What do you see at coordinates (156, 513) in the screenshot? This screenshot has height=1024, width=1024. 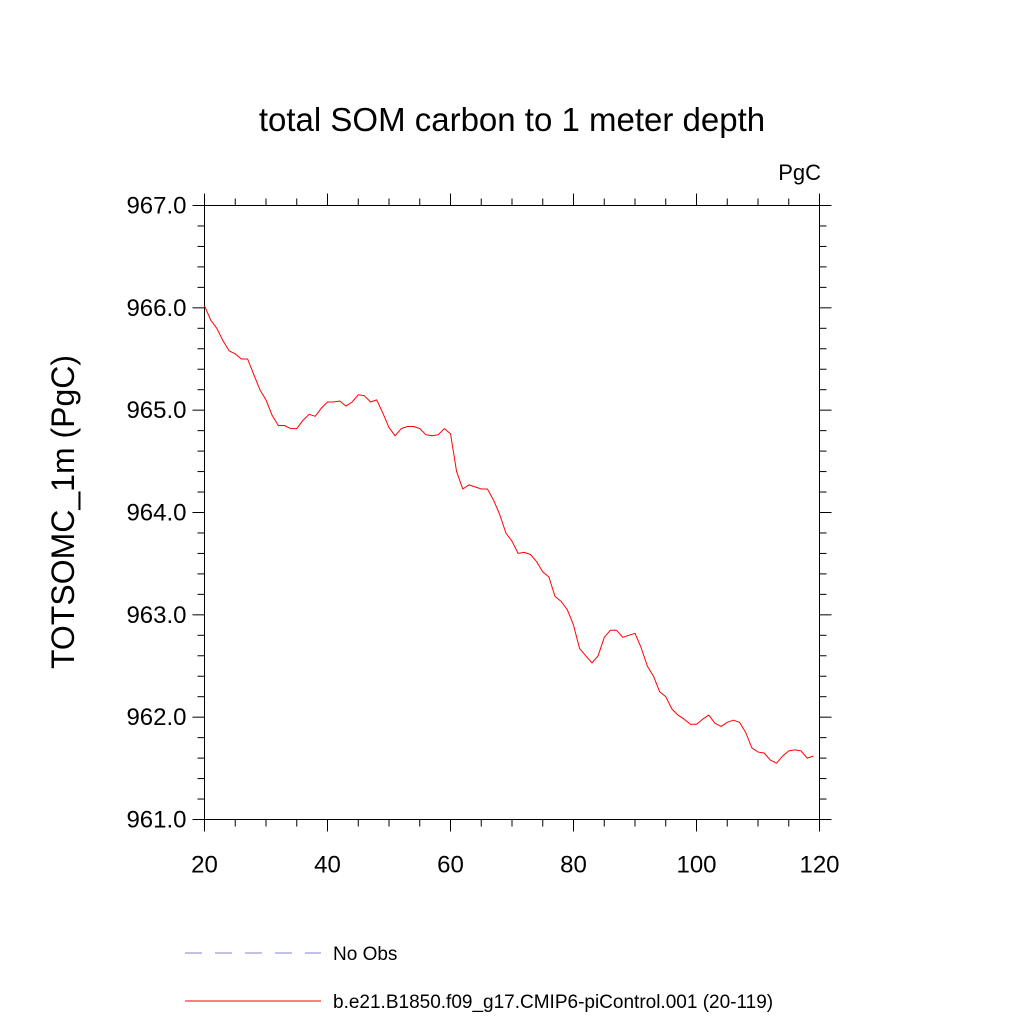 I see `y-tick-label: 964.0` at bounding box center [156, 513].